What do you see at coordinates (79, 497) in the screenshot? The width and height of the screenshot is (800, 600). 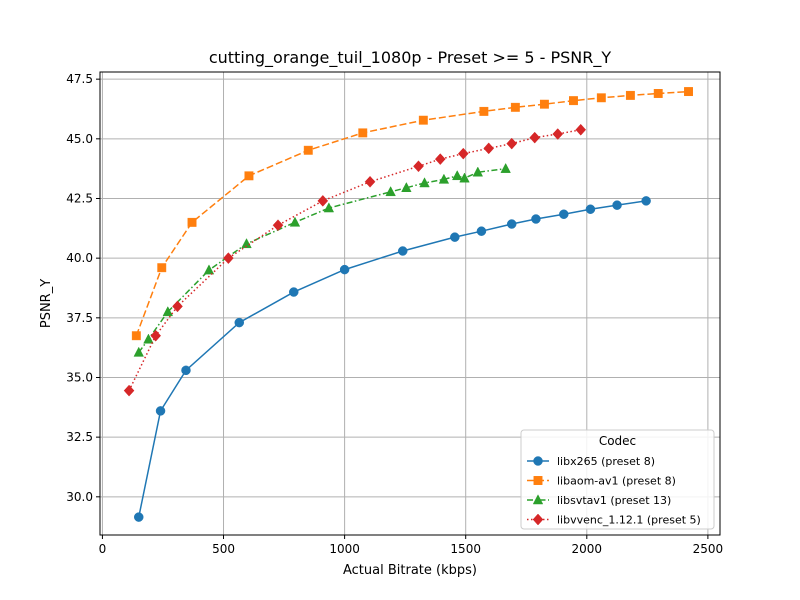 I see `y-tick-label: 30.0` at bounding box center [79, 497].